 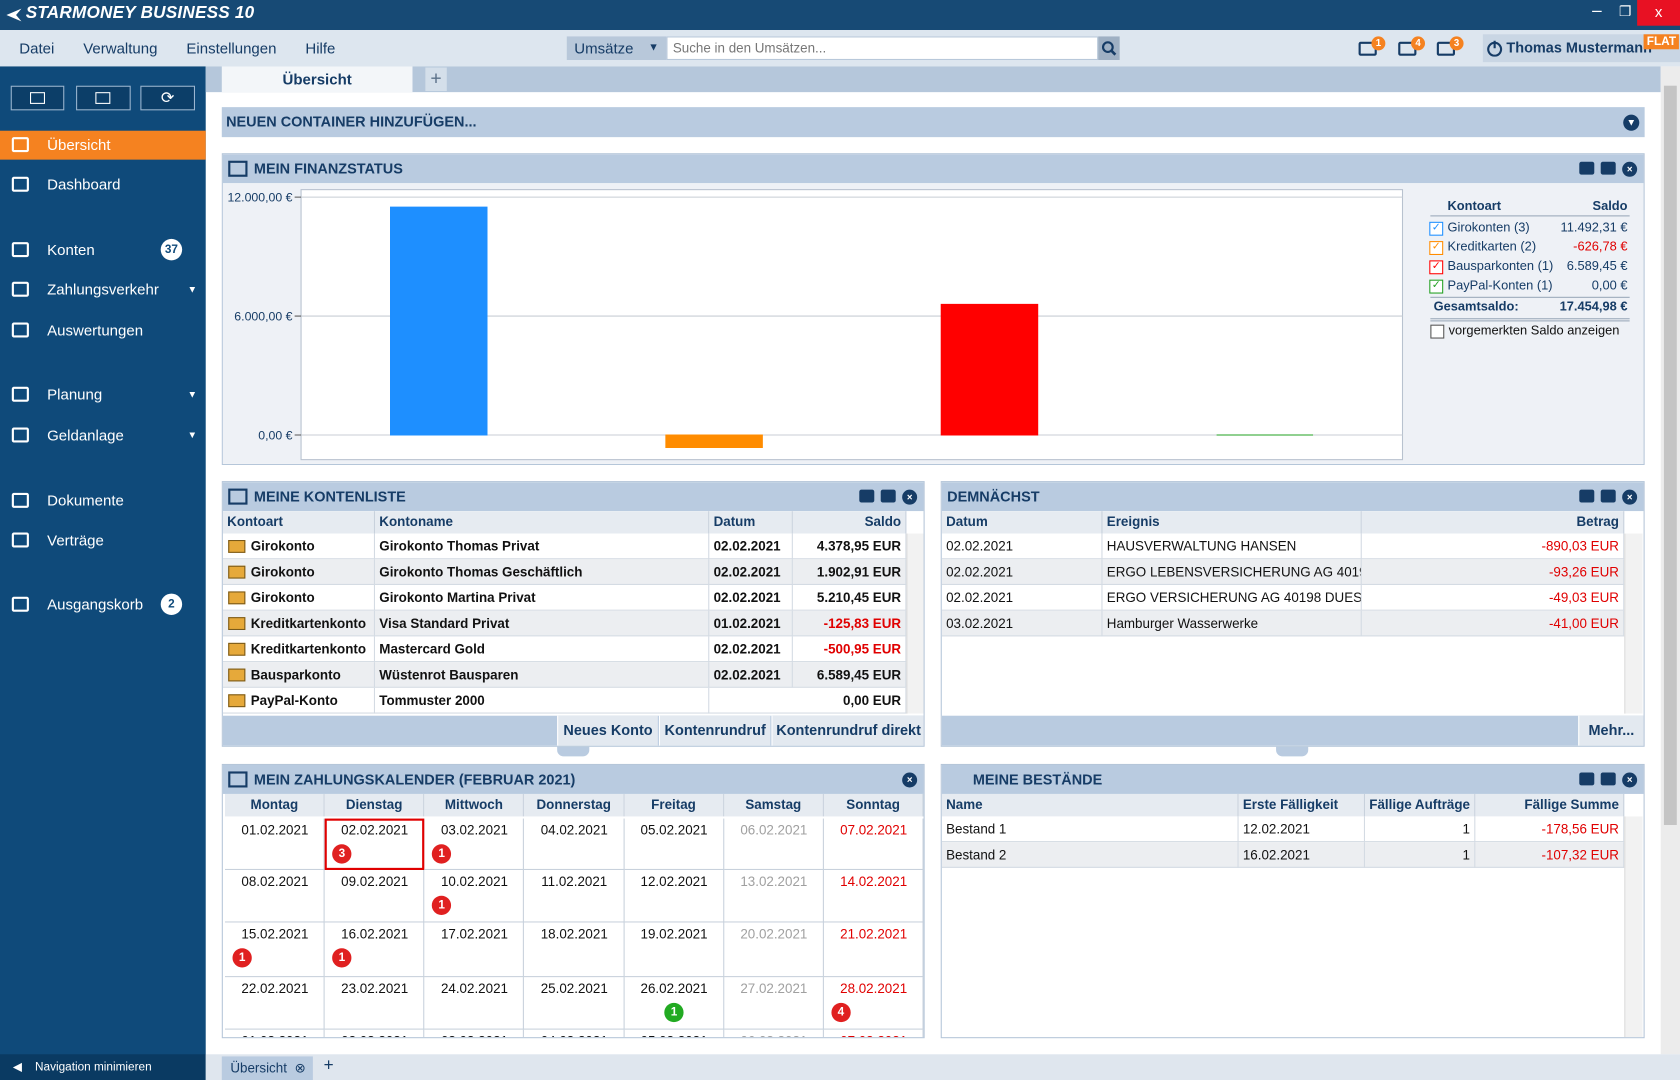 I want to click on option-checkbox, so click(x=1437, y=331).